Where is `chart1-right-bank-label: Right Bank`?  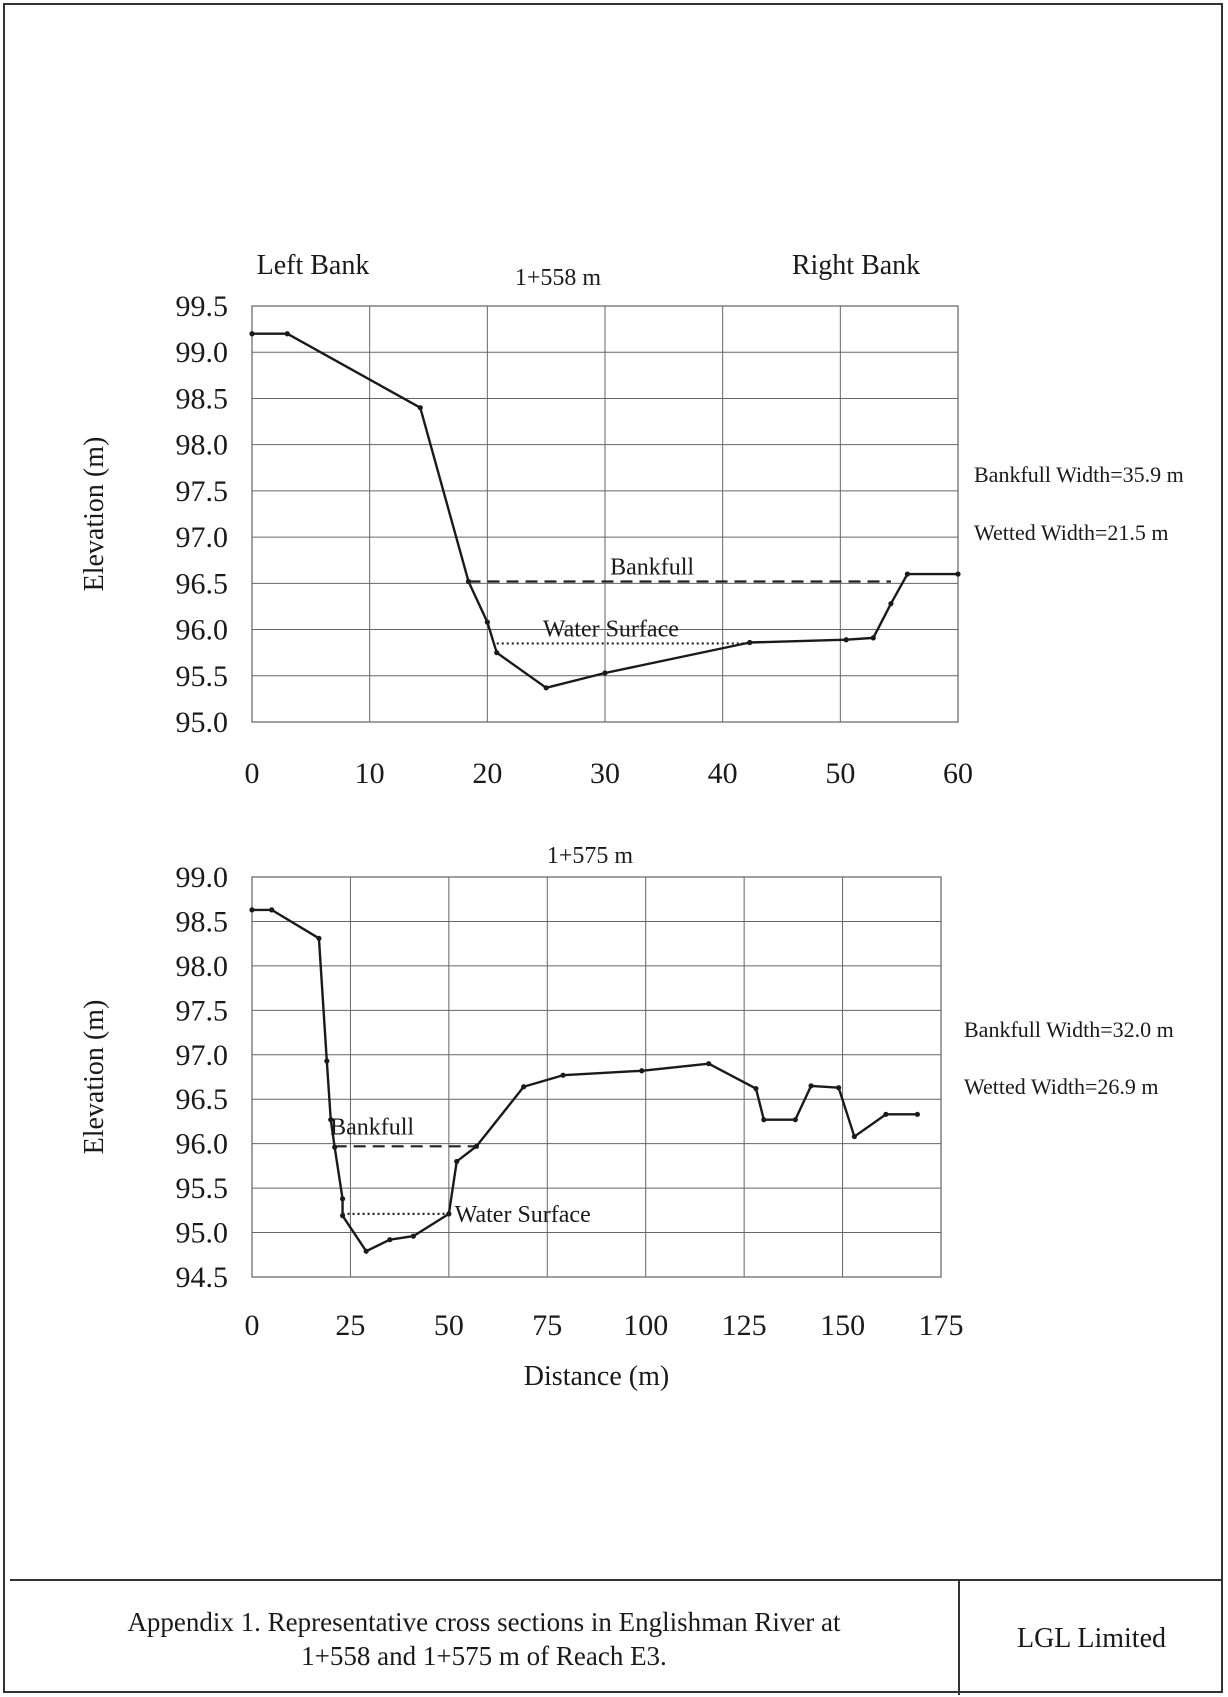 chart1-right-bank-label: Right Bank is located at coordinates (856, 265).